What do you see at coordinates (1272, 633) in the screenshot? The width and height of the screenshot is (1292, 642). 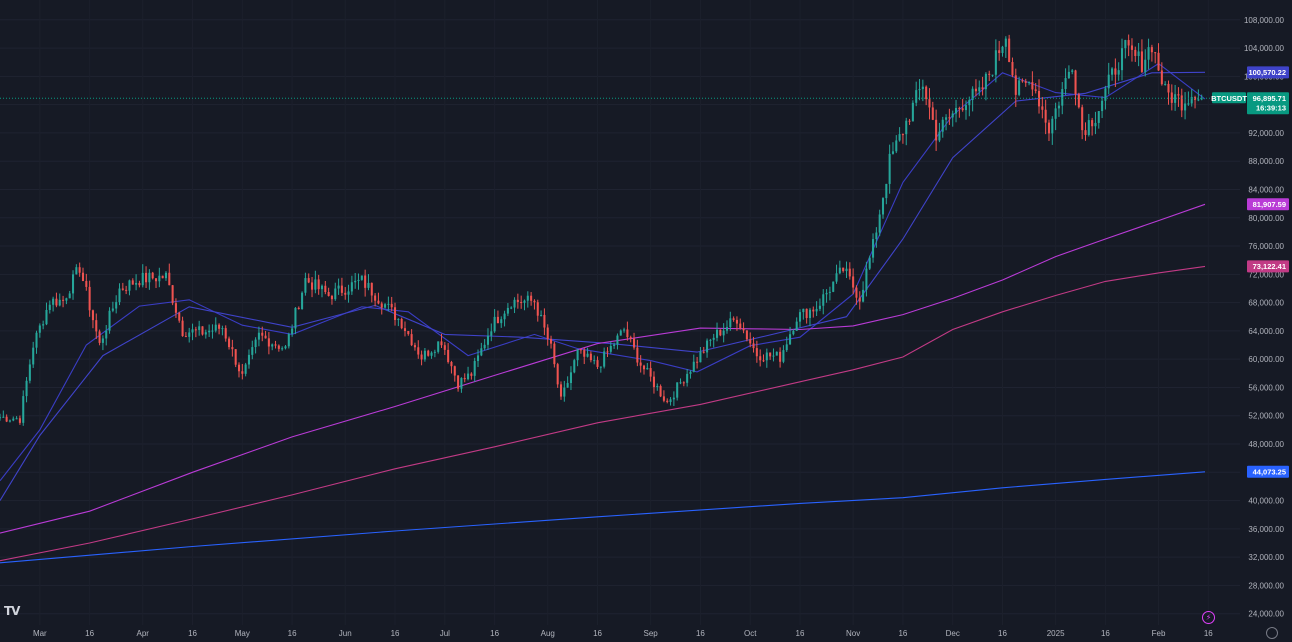 I see `settings-icon` at bounding box center [1272, 633].